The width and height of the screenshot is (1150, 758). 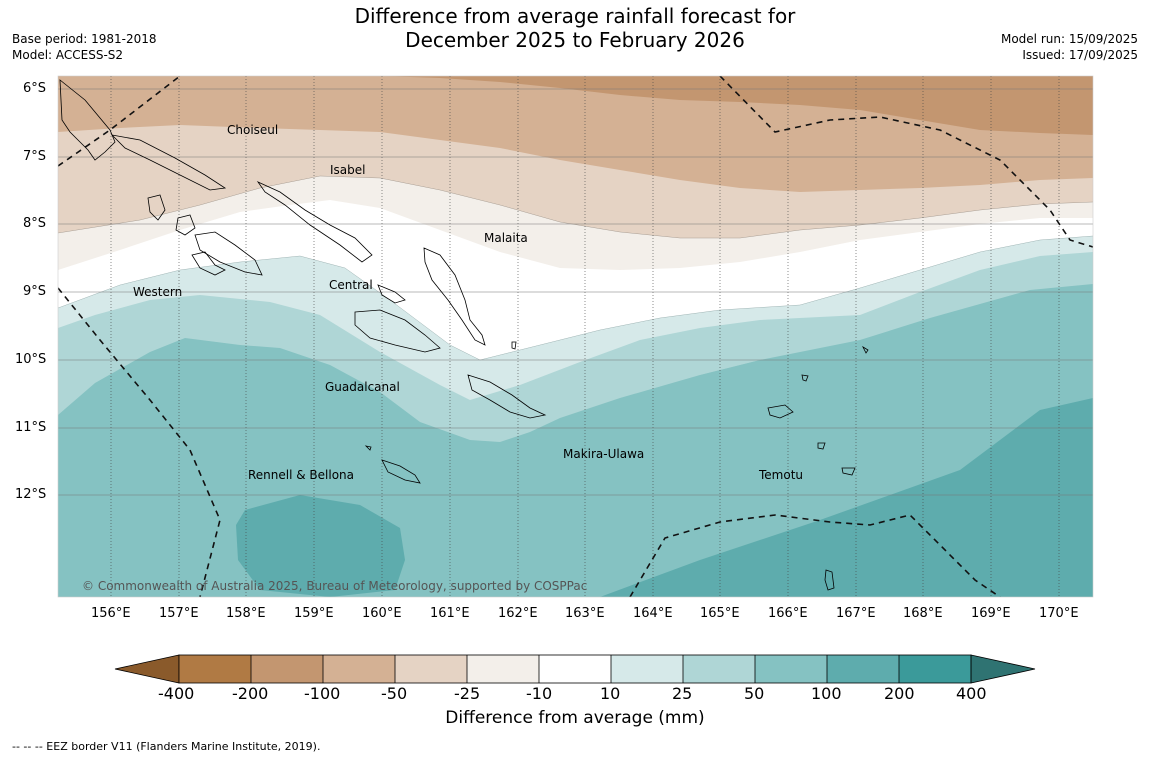 I want to click on lat-tick-6s: 6°S, so click(x=35, y=88).